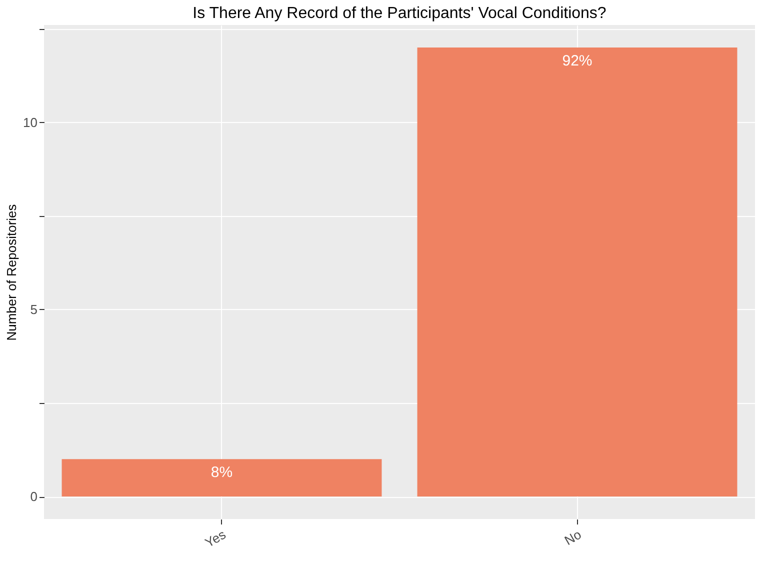 This screenshot has height=561, width=764. I want to click on x-tick-label: No, so click(573, 537).